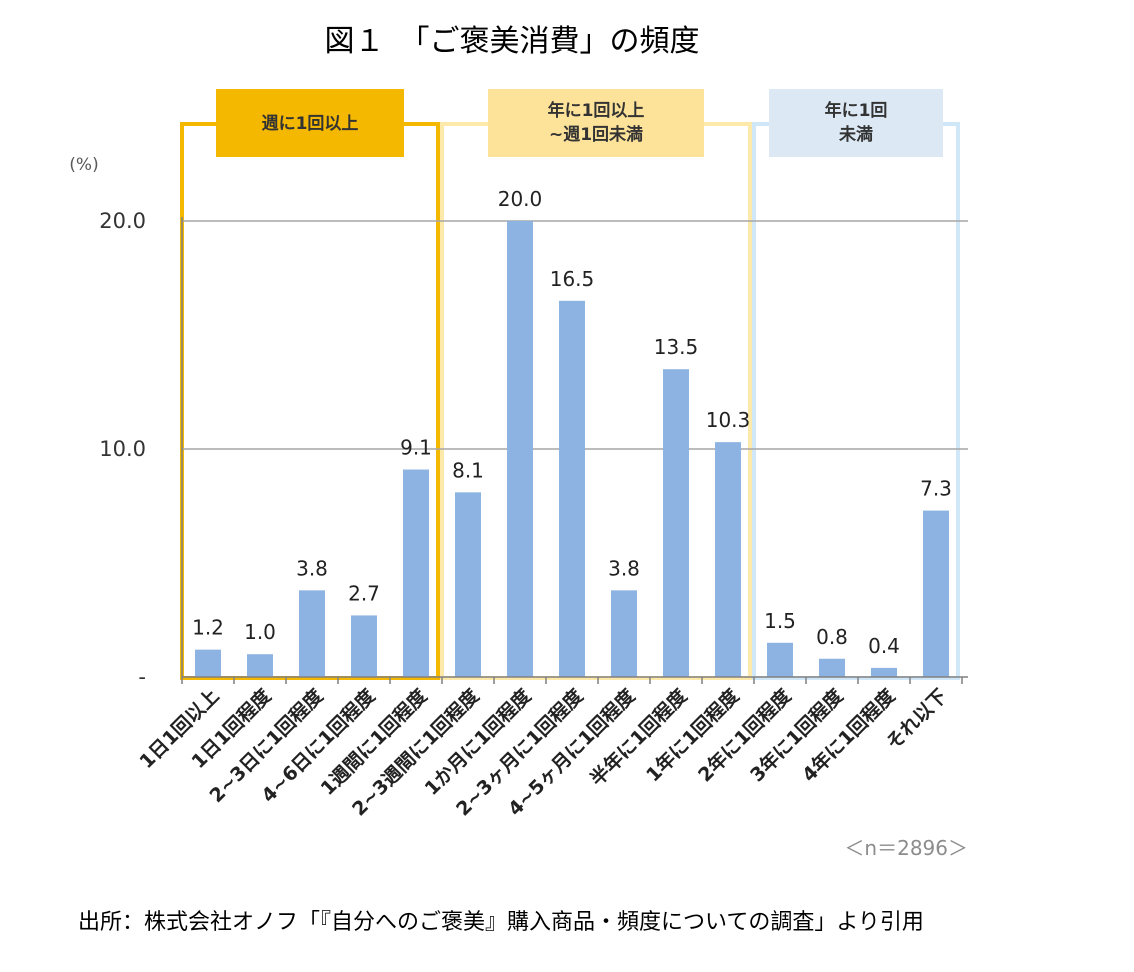  What do you see at coordinates (520, 199) in the screenshot?
I see `value-label: 20.0` at bounding box center [520, 199].